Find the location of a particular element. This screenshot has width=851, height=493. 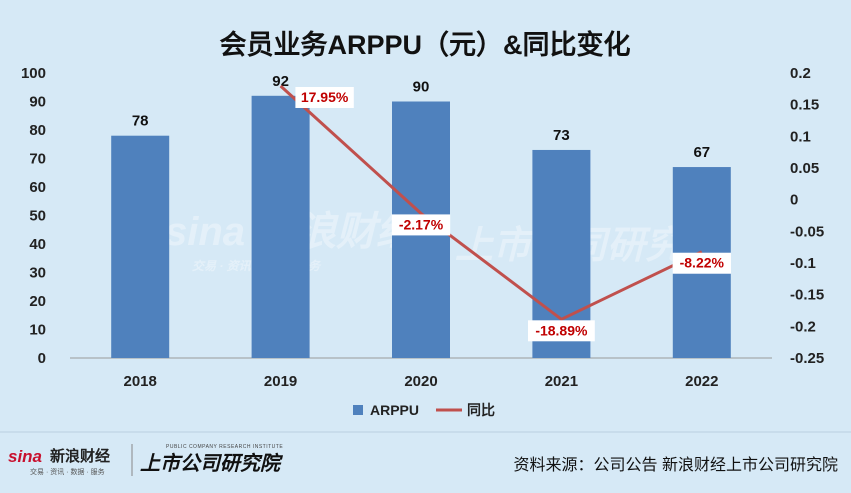

x-tick-label: 2020 is located at coordinates (420, 381).